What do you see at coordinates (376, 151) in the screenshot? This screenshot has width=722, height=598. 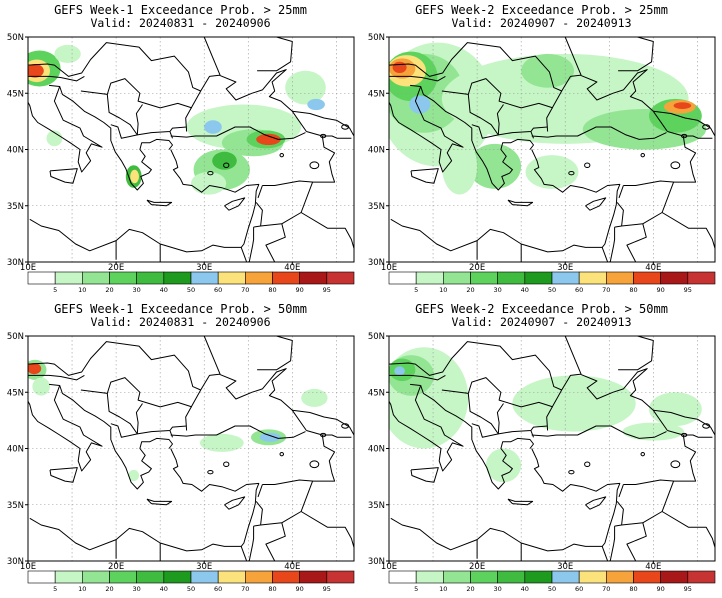 I see `lat-tick-label: 40N` at bounding box center [376, 151].